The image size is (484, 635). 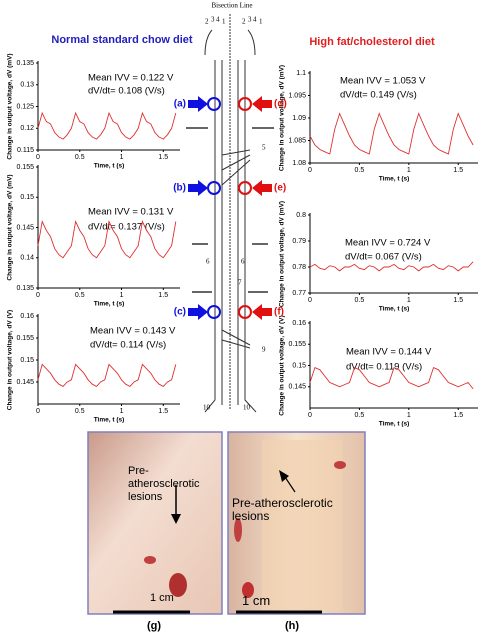 I want to click on annotation: dV/dt= 0.149 (V/s), so click(x=378, y=95).